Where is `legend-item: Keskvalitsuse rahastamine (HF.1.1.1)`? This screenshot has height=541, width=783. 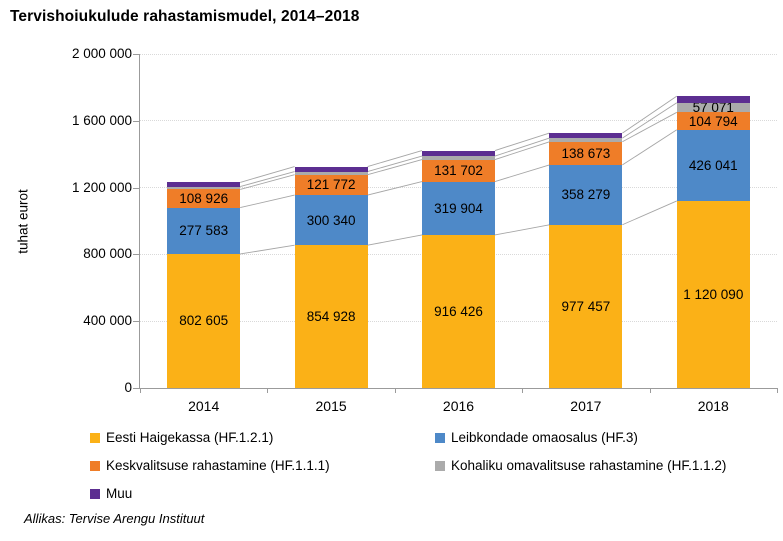 legend-item: Keskvalitsuse rahastamine (HF.1.1.1) is located at coordinates (262, 465).